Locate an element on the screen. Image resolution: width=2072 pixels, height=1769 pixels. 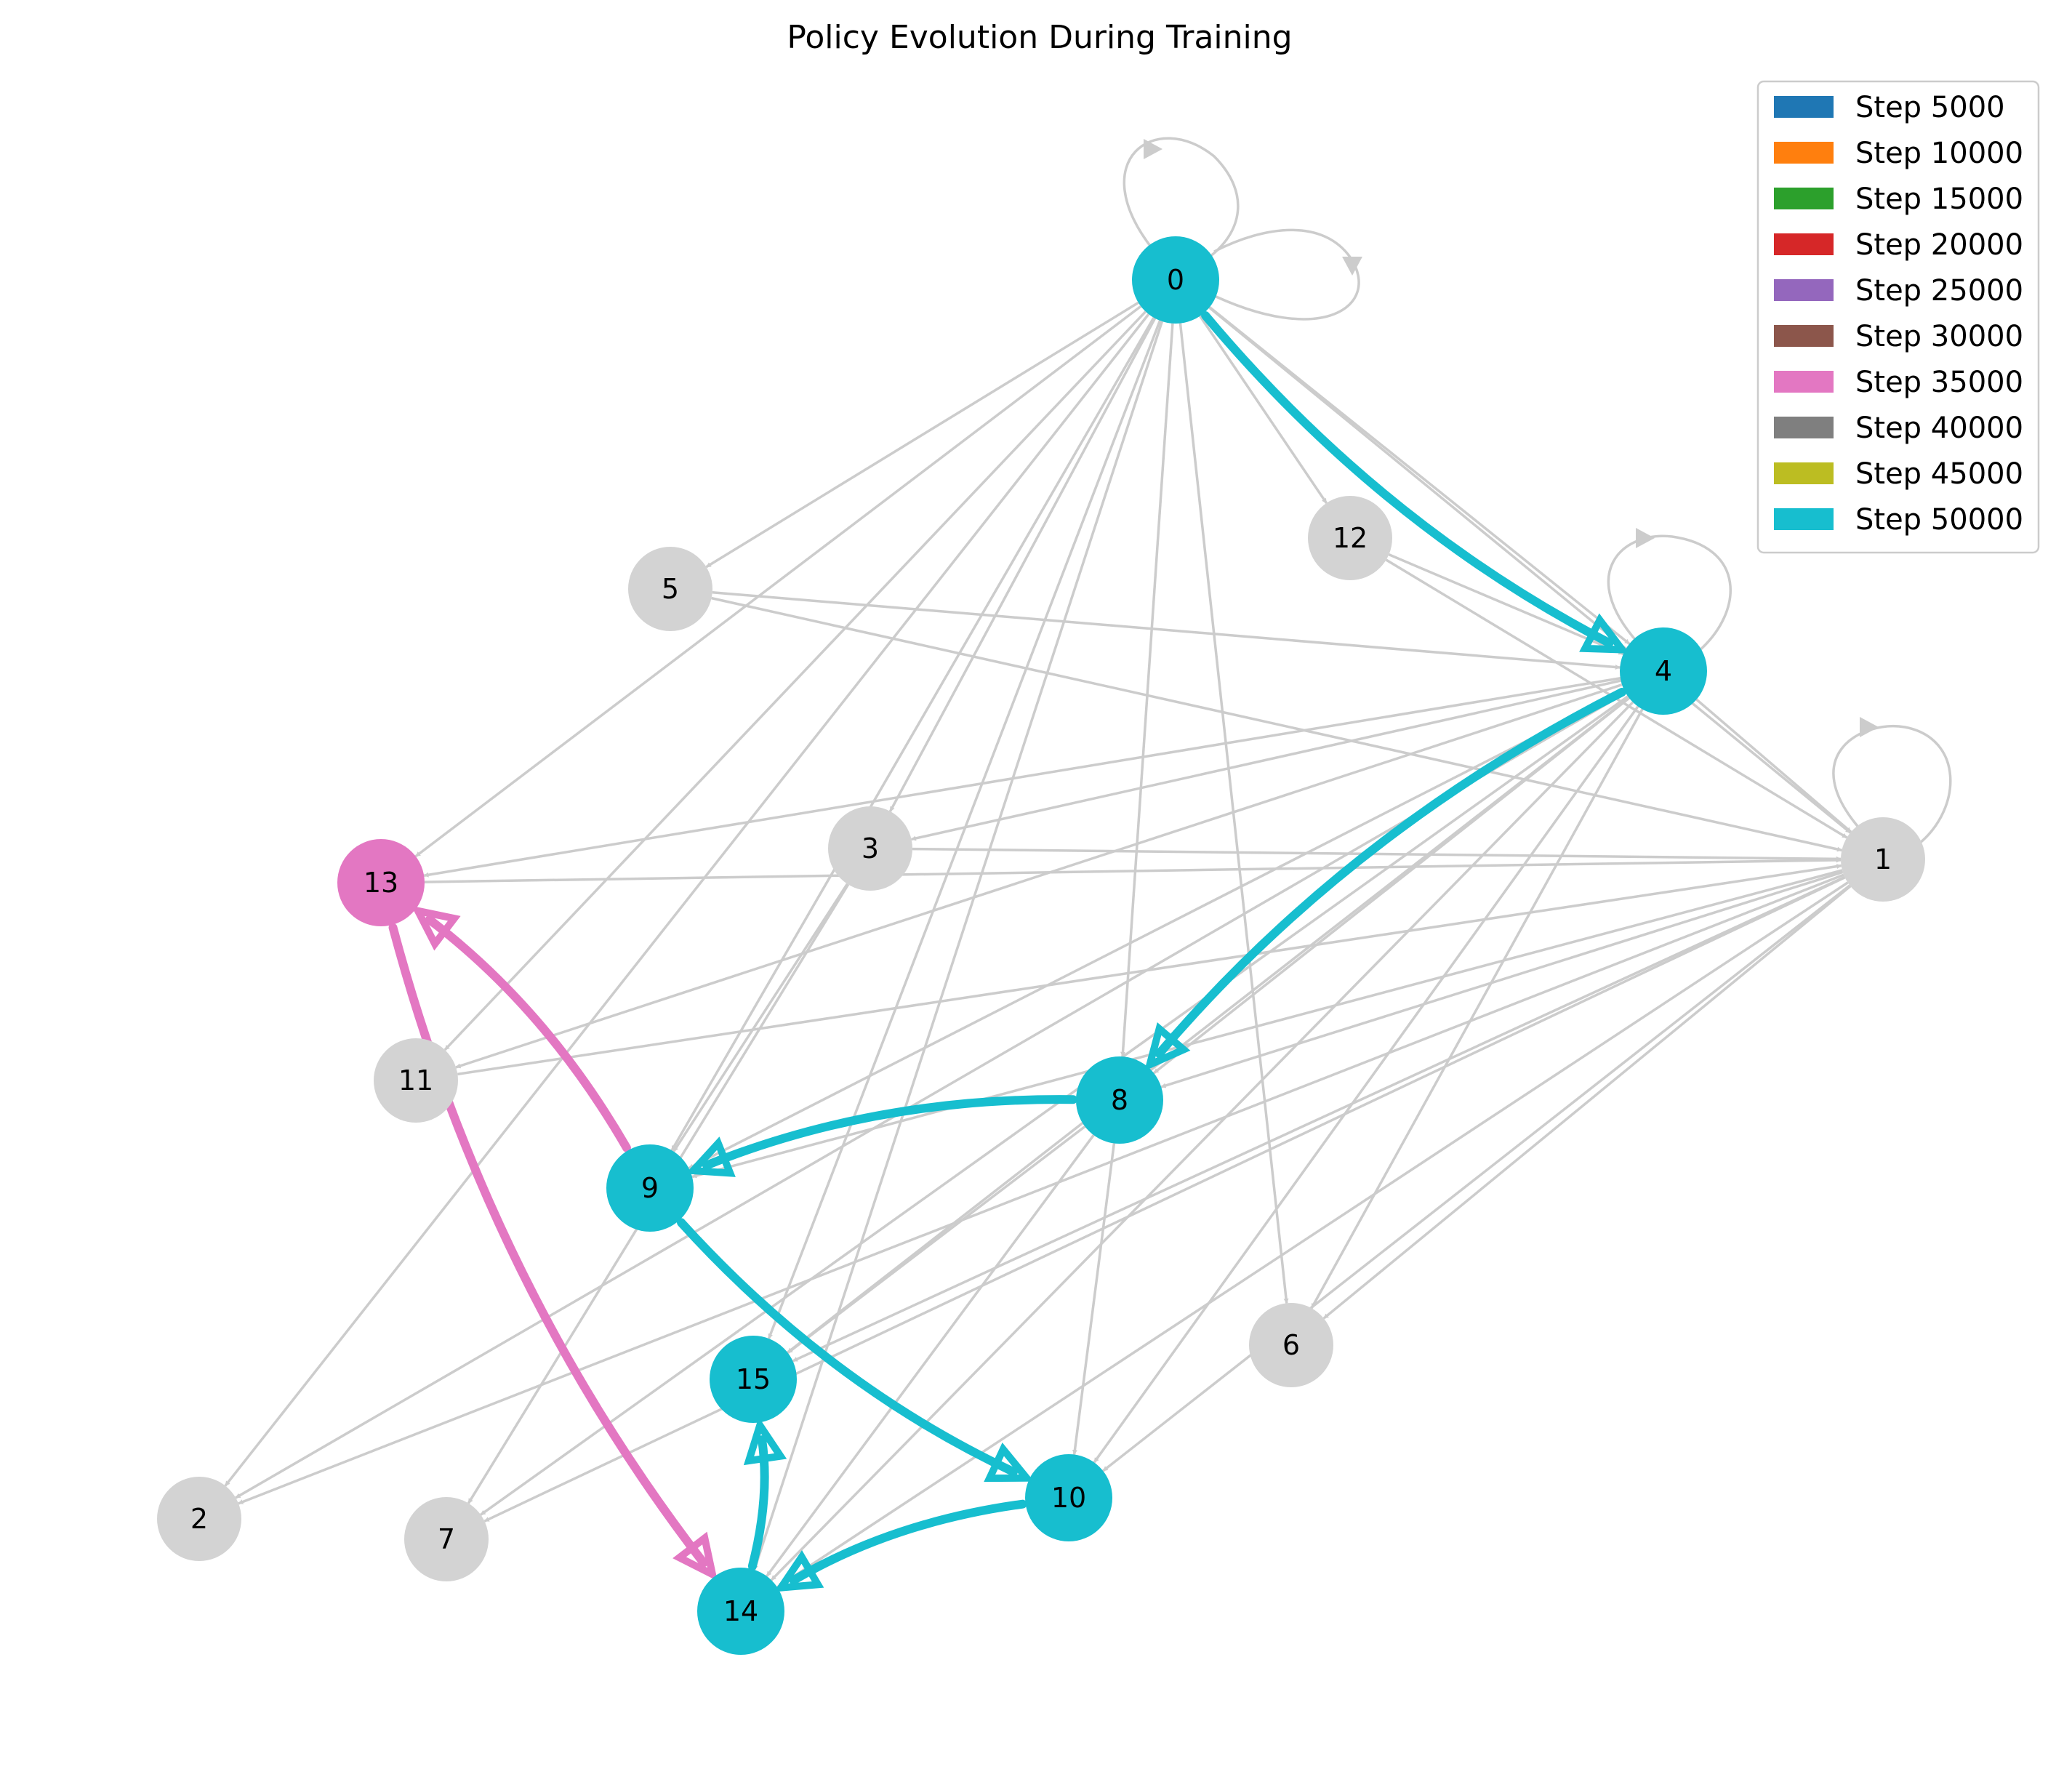
node-15: 15 is located at coordinates (754, 1379).